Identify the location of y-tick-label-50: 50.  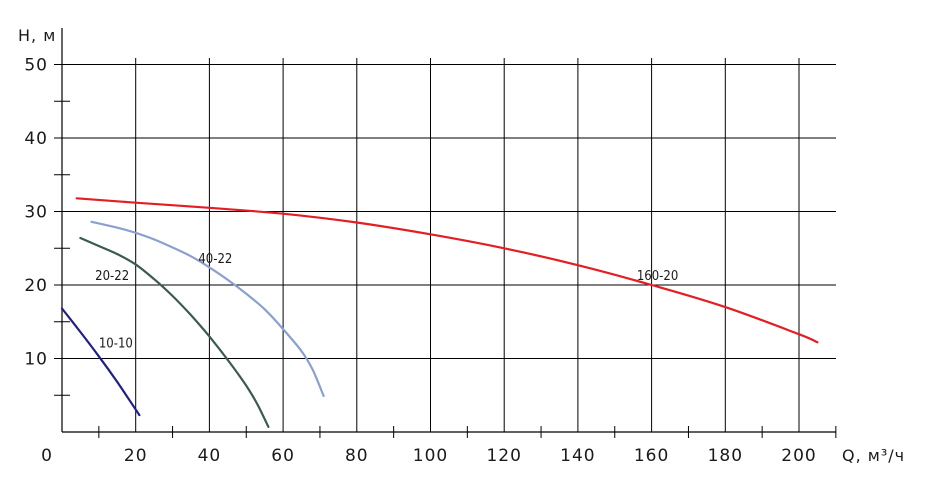
(36, 66).